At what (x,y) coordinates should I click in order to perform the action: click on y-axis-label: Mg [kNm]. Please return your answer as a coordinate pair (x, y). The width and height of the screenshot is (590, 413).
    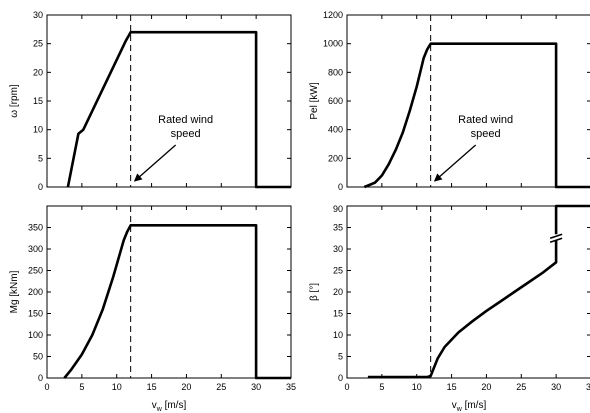
    Looking at the image, I should click on (14, 291).